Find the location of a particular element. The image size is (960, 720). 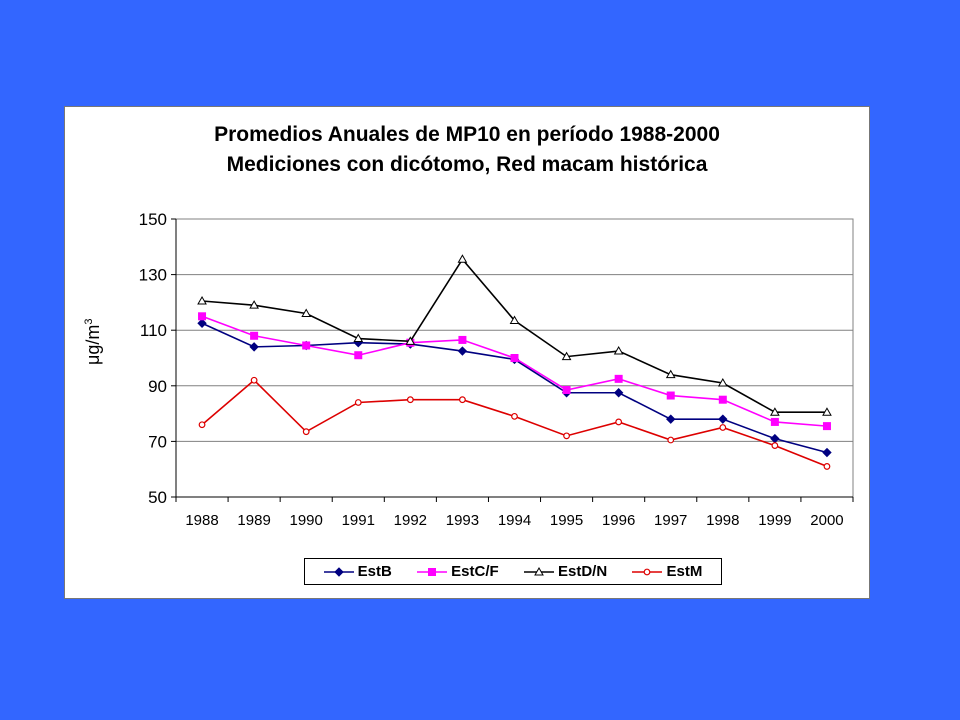

x-tick-label: 1995 is located at coordinates (566, 520).